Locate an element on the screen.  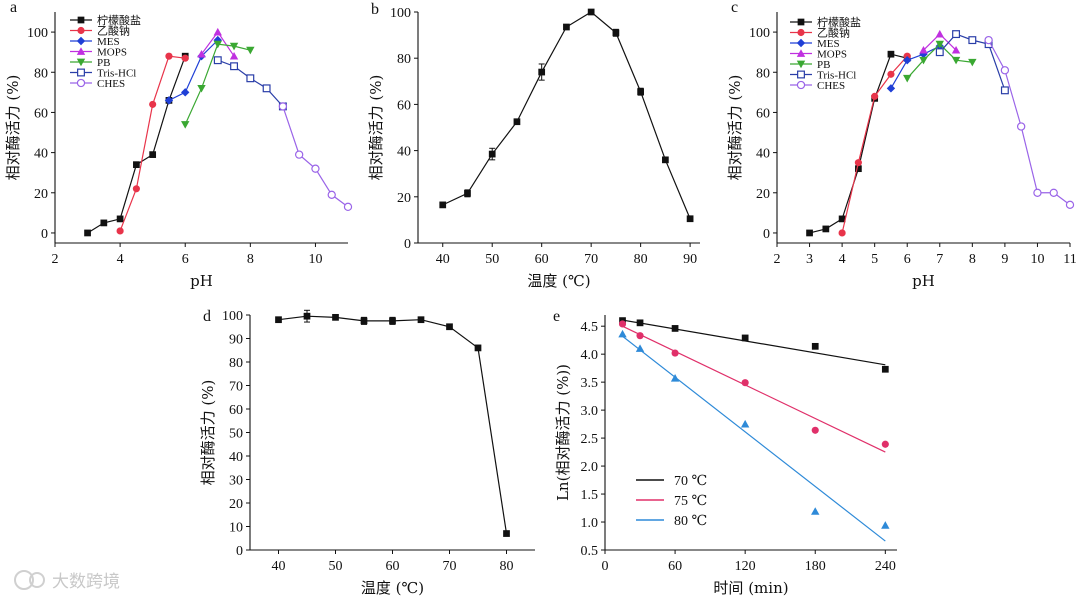
x-tick-label: 240 is located at coordinates (885, 566).